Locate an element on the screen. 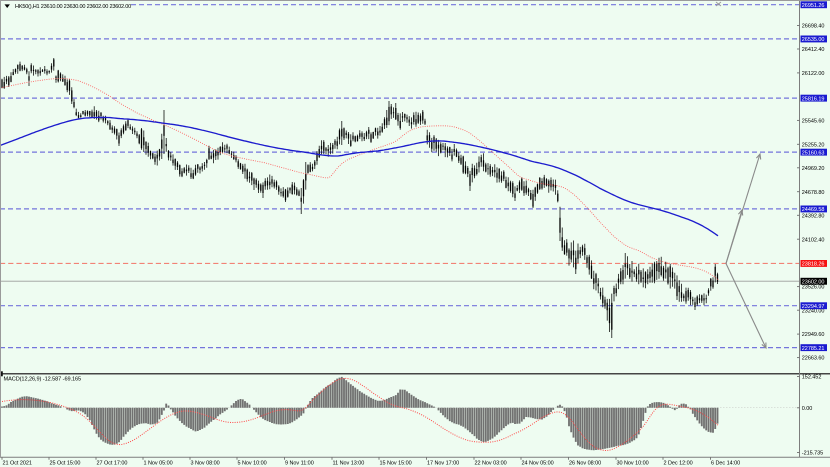 The height and width of the screenshot is (467, 830). svg-text: 22949.60 is located at coordinates (813, 335).